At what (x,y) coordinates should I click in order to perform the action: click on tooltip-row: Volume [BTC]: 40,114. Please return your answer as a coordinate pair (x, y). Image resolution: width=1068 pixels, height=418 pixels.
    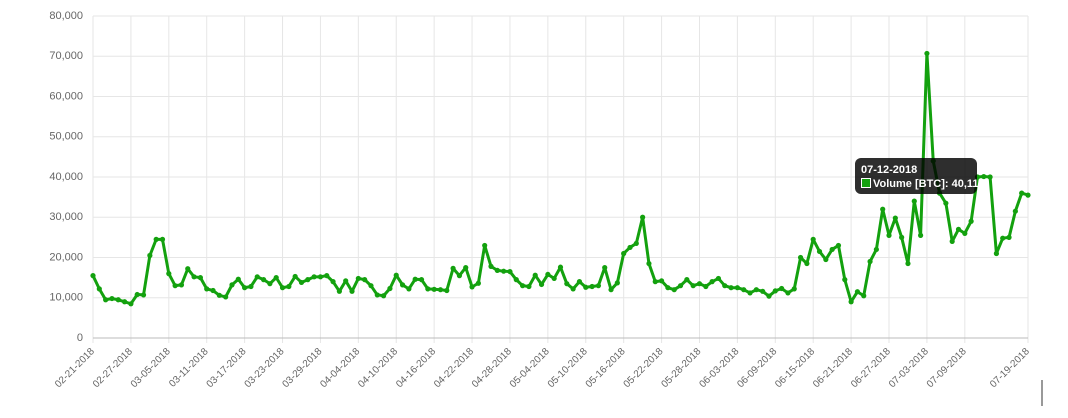
    Looking at the image, I should click on (923, 184).